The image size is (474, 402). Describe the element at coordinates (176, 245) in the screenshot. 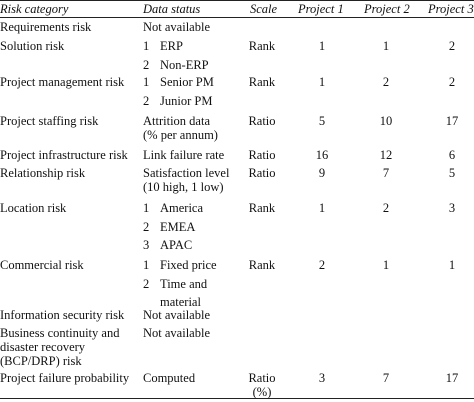

I see `data-status: APAC` at that location.